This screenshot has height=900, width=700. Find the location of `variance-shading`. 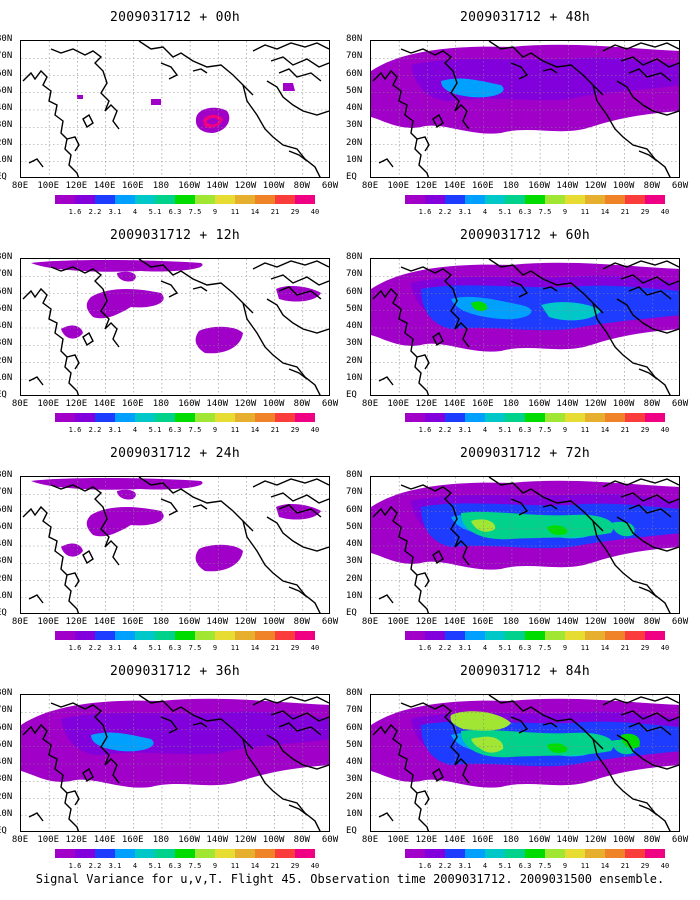

variance-shading is located at coordinates (175, 743).